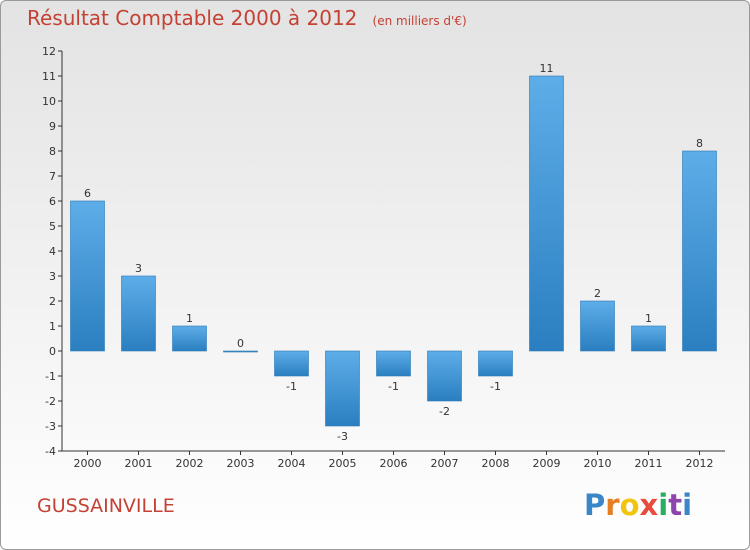 Image resolution: width=750 pixels, height=550 pixels. Describe the element at coordinates (52, 276) in the screenshot. I see `y-tick-label: 3` at that location.